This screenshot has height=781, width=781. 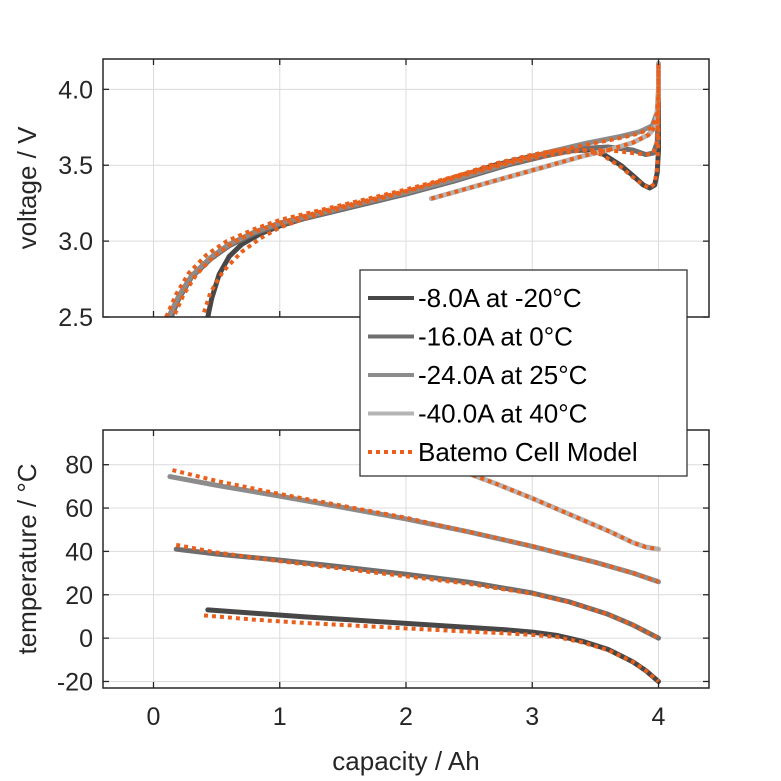 I want to click on legend-item: -16.0A at 0°C, so click(x=470, y=337).